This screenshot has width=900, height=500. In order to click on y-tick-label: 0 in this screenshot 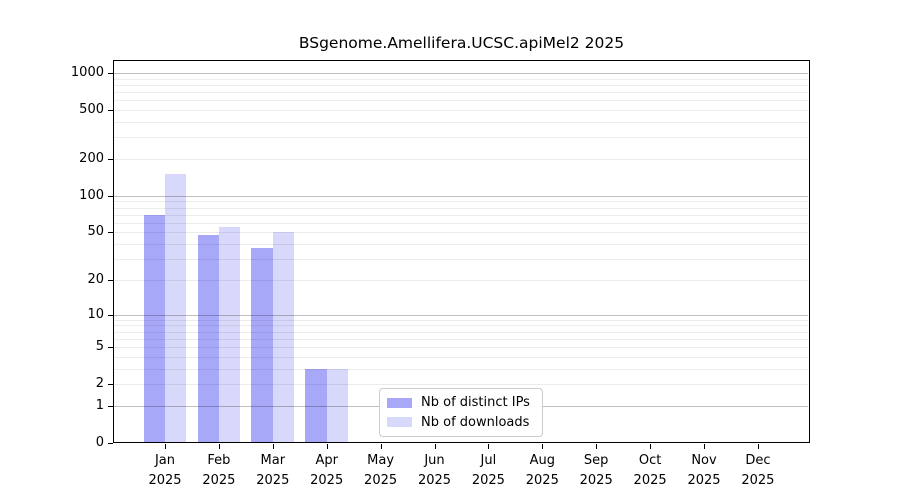, I will do `click(99, 442)`.